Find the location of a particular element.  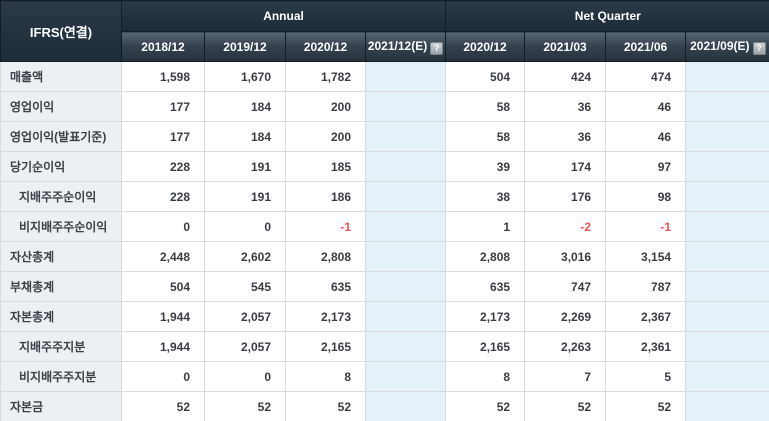

cell-value: 177 is located at coordinates (163, 106).